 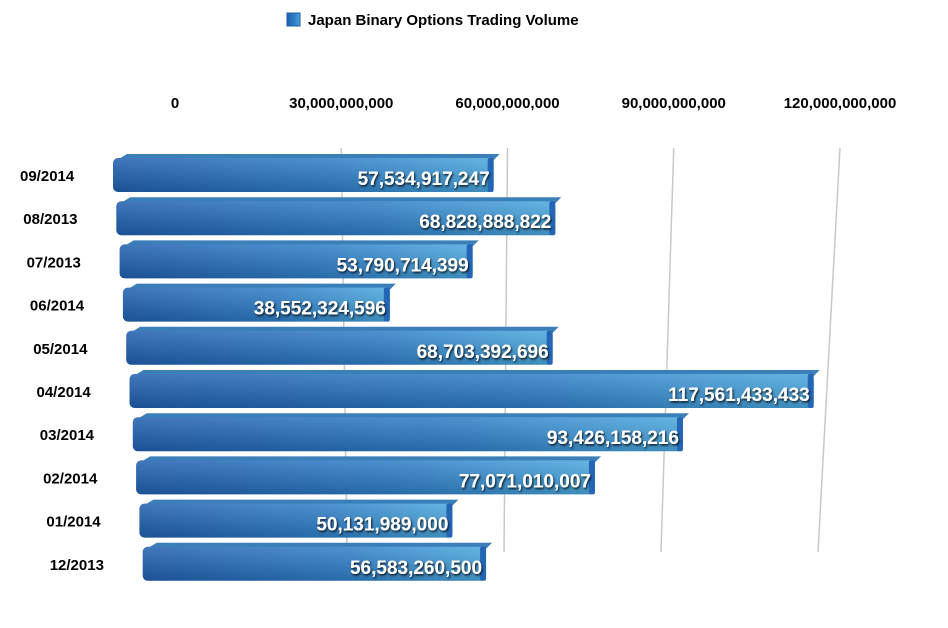 I want to click on bar-group: 53,790,714,399 07/2013, so click(x=253, y=259).